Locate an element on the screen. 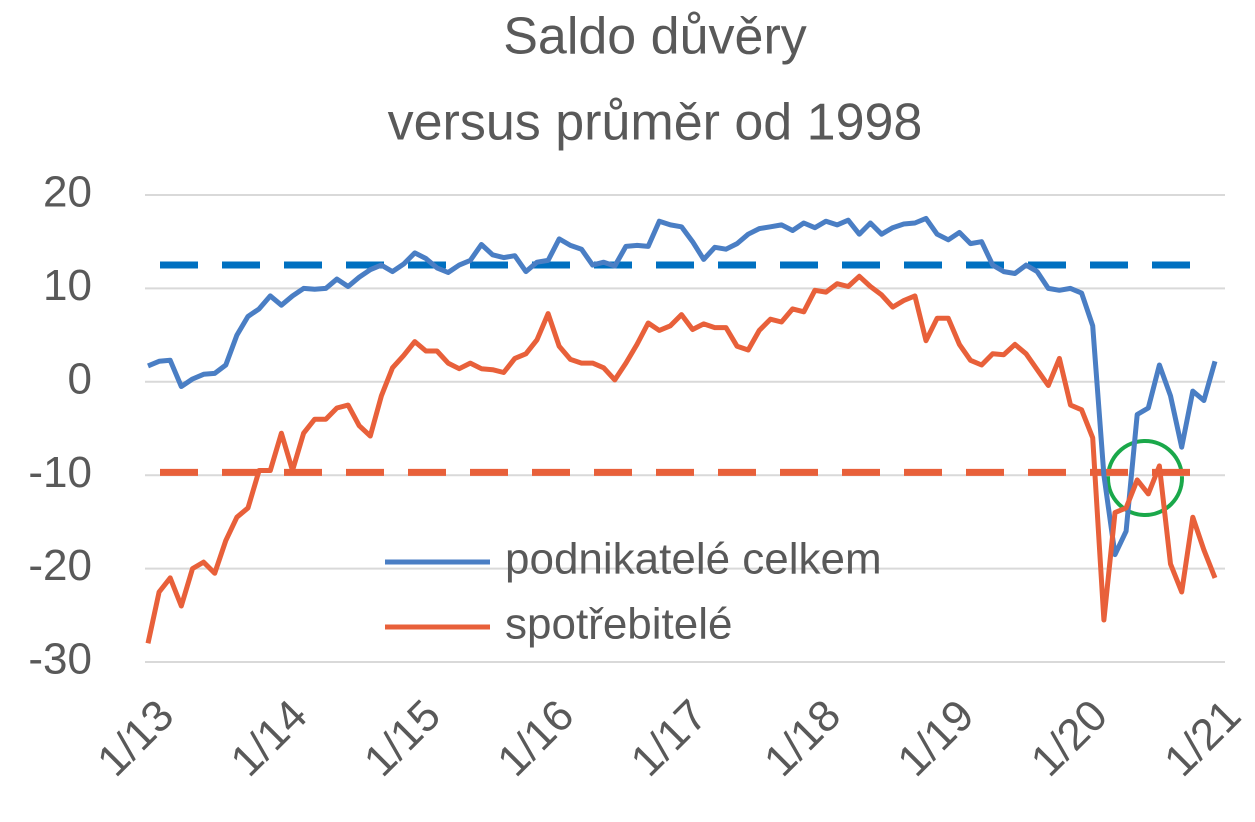 The image size is (1255, 822). legend-label: podnikatelé celkem is located at coordinates (693, 559).